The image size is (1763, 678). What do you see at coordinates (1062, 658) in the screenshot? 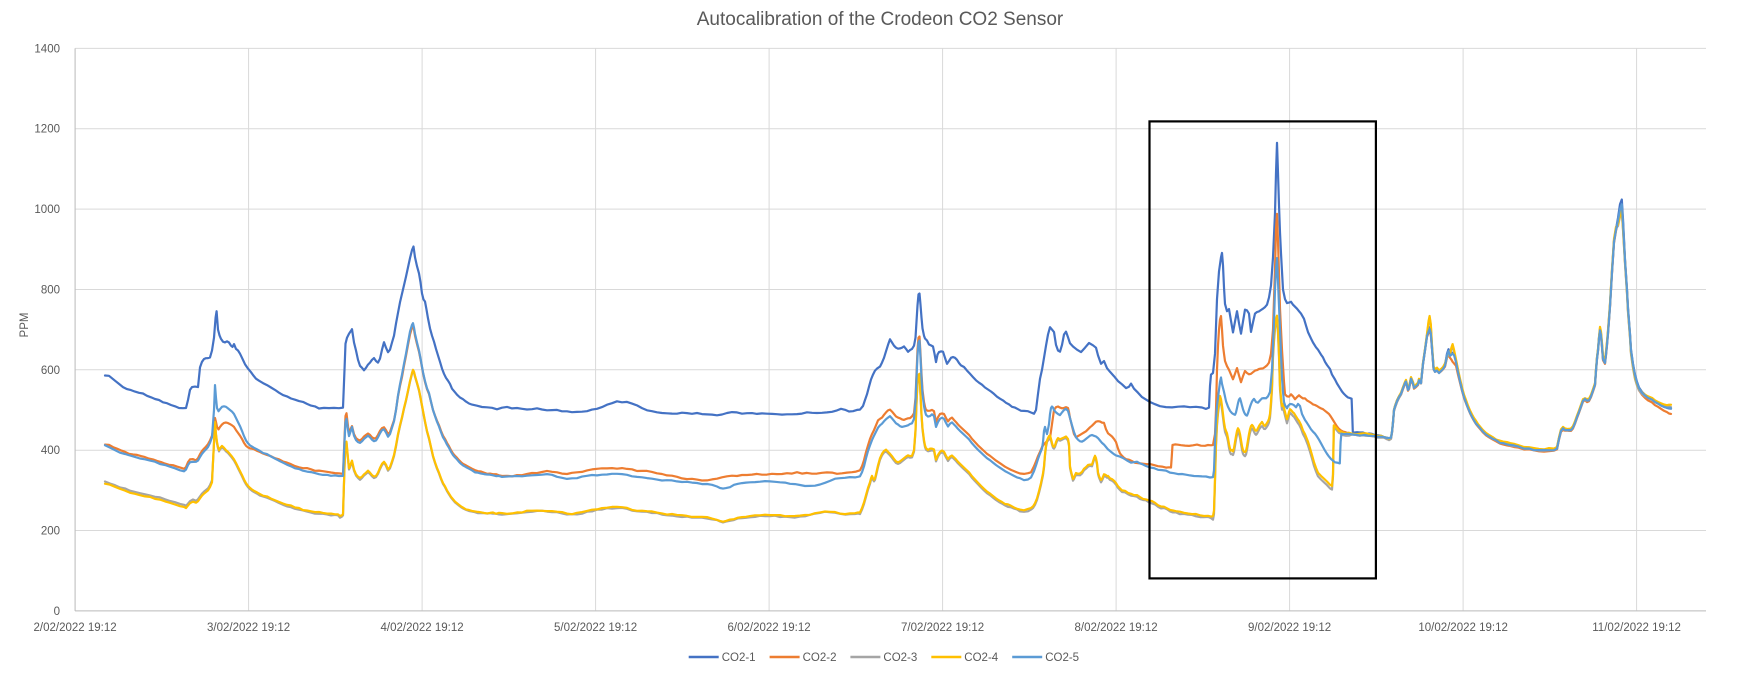
I see `svg-text: CO2-5` at bounding box center [1062, 658].